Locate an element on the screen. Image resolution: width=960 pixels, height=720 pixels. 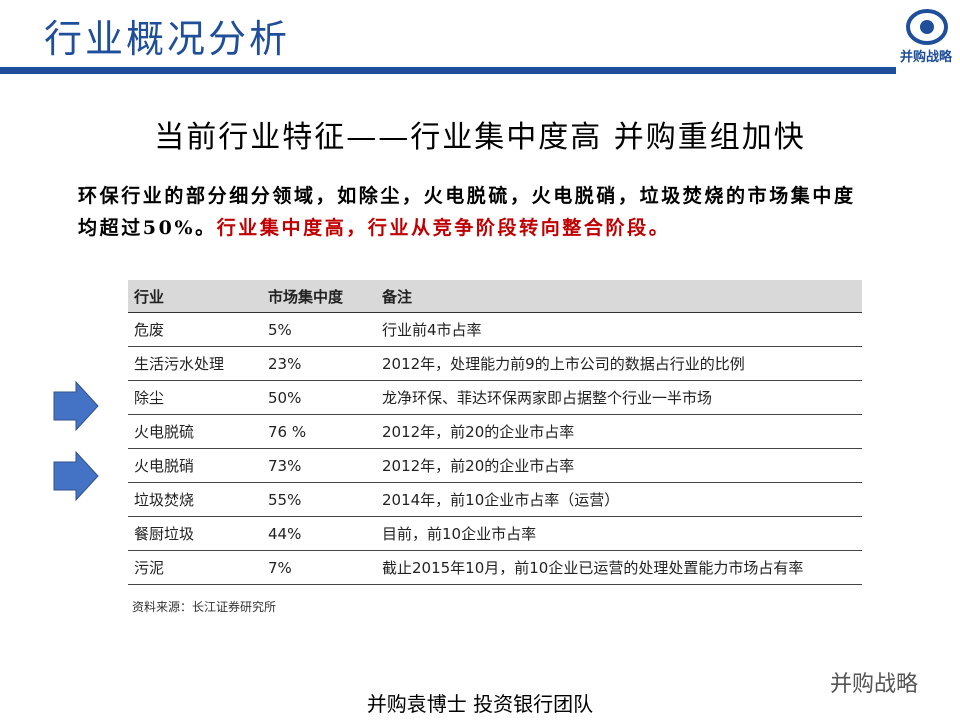
table-cell: 55% is located at coordinates (319, 499).